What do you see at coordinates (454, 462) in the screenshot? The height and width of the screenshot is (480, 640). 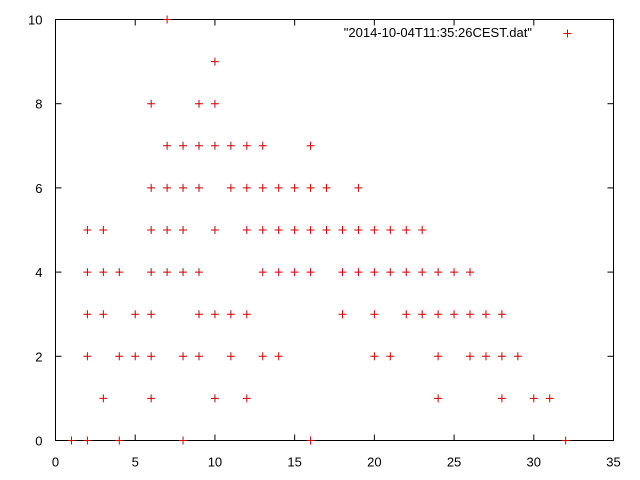 I see `x-tick-label: 25` at bounding box center [454, 462].